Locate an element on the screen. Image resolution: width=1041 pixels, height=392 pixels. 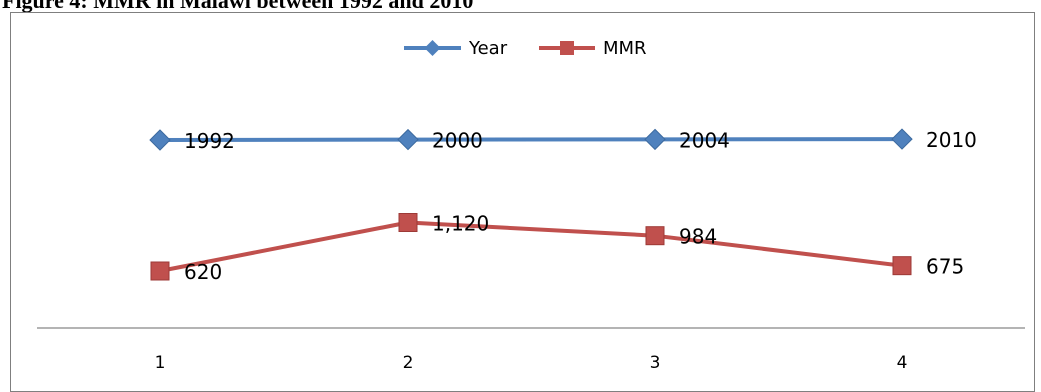
series-line-year is located at coordinates (531, 139).